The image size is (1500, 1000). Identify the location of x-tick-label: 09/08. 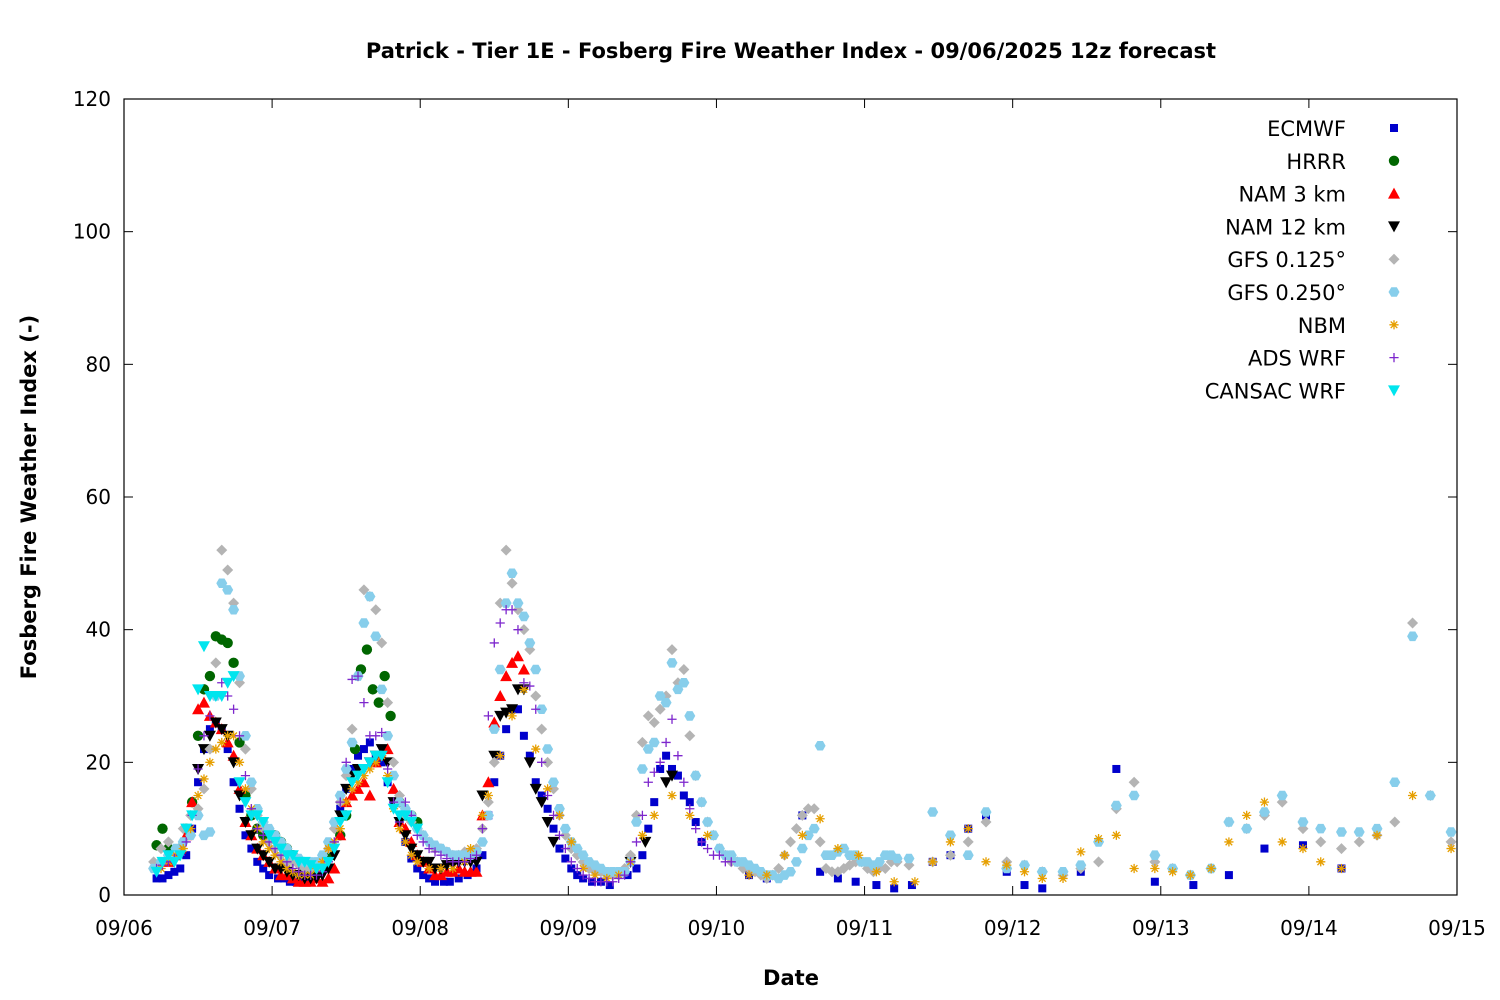
(420, 928).